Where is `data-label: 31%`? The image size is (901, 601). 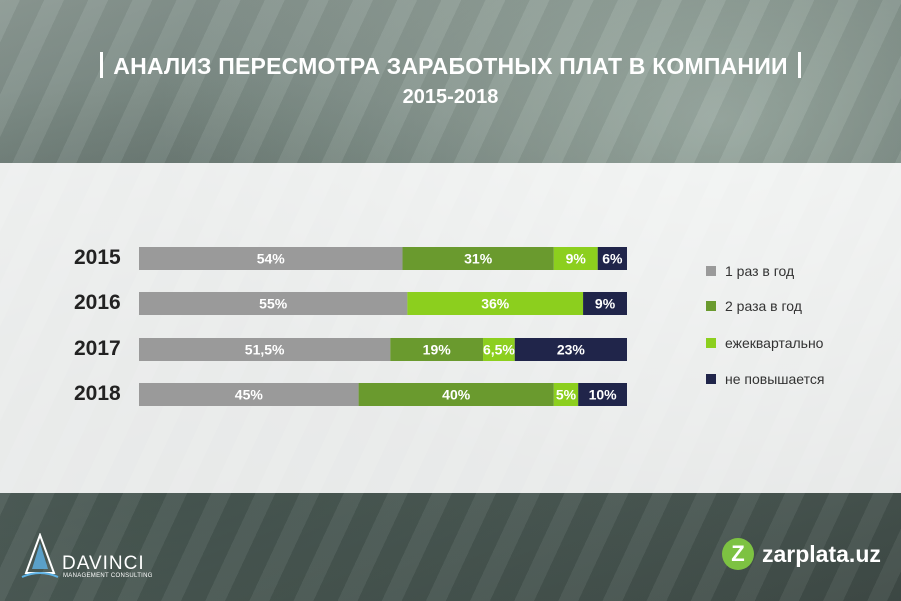
data-label: 31% is located at coordinates (478, 259).